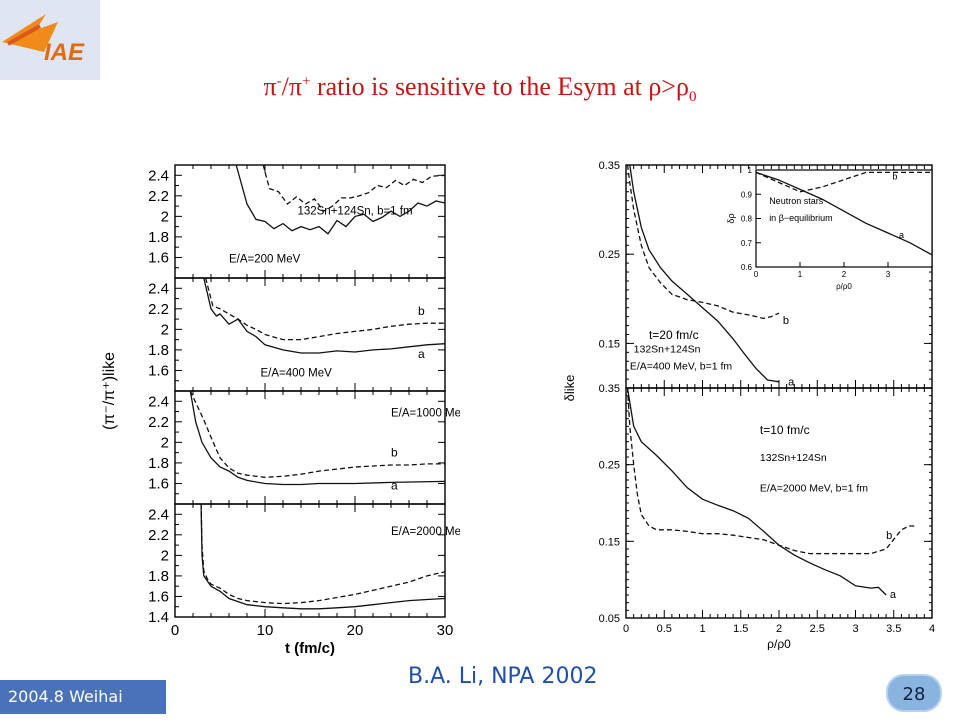  What do you see at coordinates (569, 388) in the screenshot?
I see `y-axis-label: δlike` at bounding box center [569, 388].